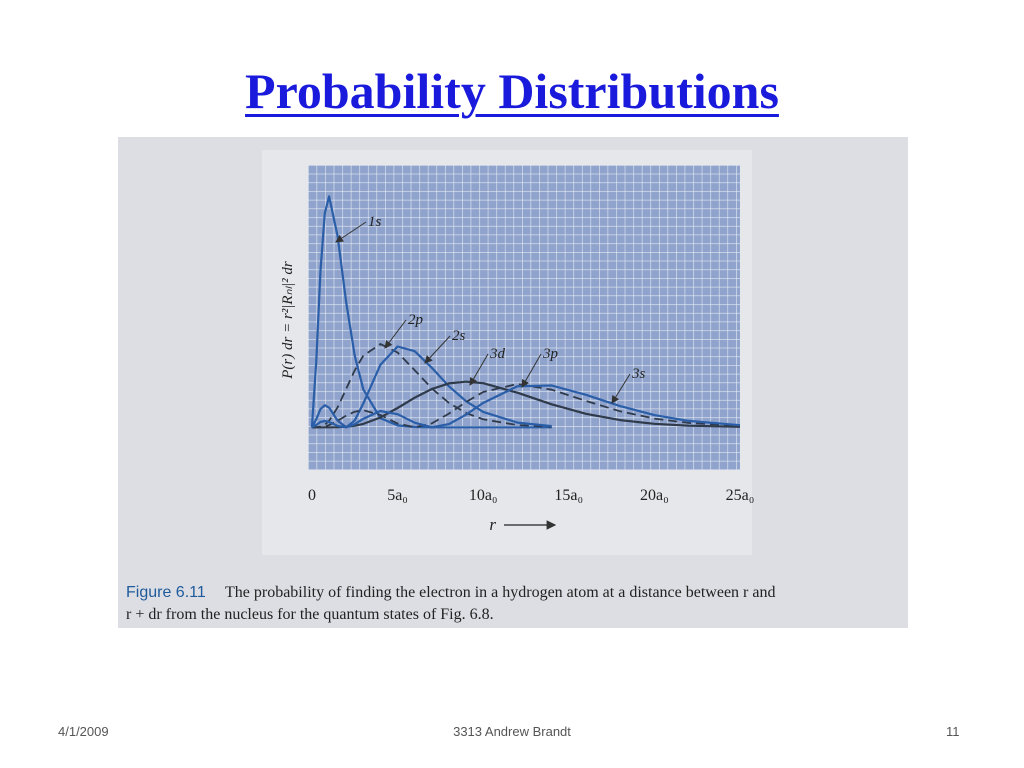  Describe the element at coordinates (497, 354) in the screenshot. I see `series-label: 3d` at that location.